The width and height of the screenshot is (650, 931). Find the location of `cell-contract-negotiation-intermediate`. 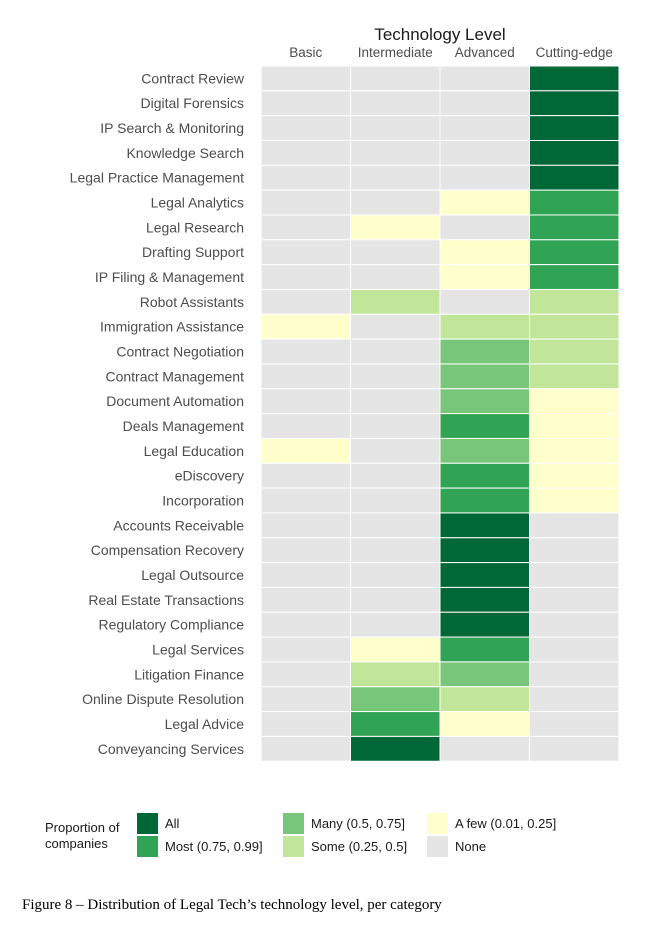

cell-contract-negotiation-intermediate is located at coordinates (395, 351).